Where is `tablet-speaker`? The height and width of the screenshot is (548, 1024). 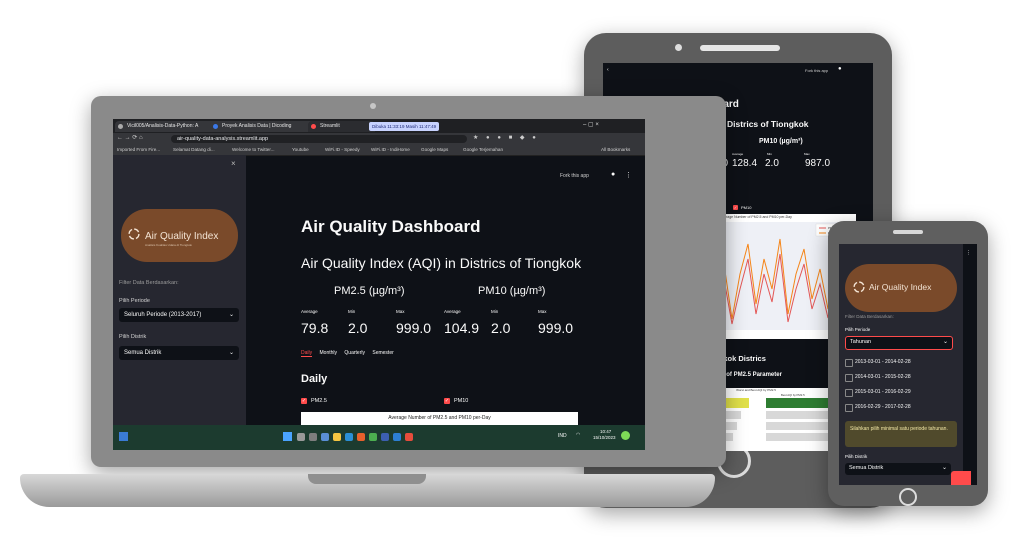
tablet-speaker is located at coordinates (740, 48).